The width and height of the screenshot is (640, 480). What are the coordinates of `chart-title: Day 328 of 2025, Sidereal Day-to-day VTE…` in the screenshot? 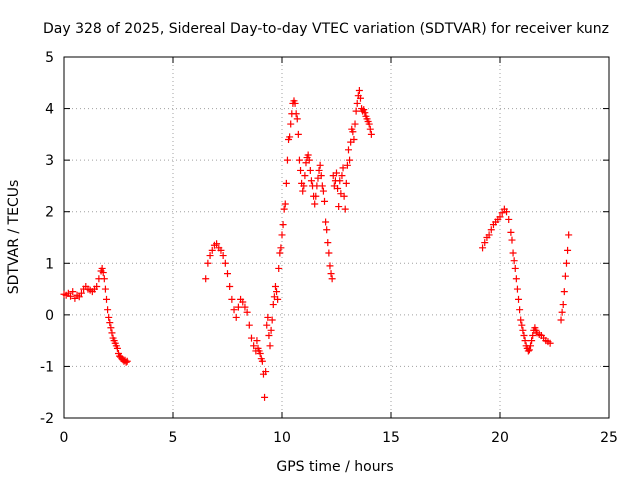 It's located at (326, 29).